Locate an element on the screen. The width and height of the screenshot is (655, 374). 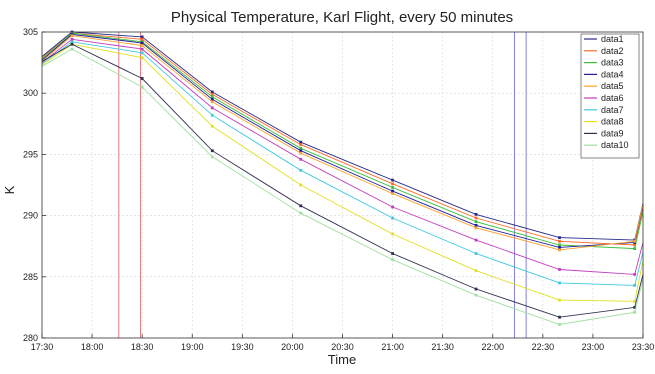
legend-label-data5: data5 is located at coordinates (612, 86).